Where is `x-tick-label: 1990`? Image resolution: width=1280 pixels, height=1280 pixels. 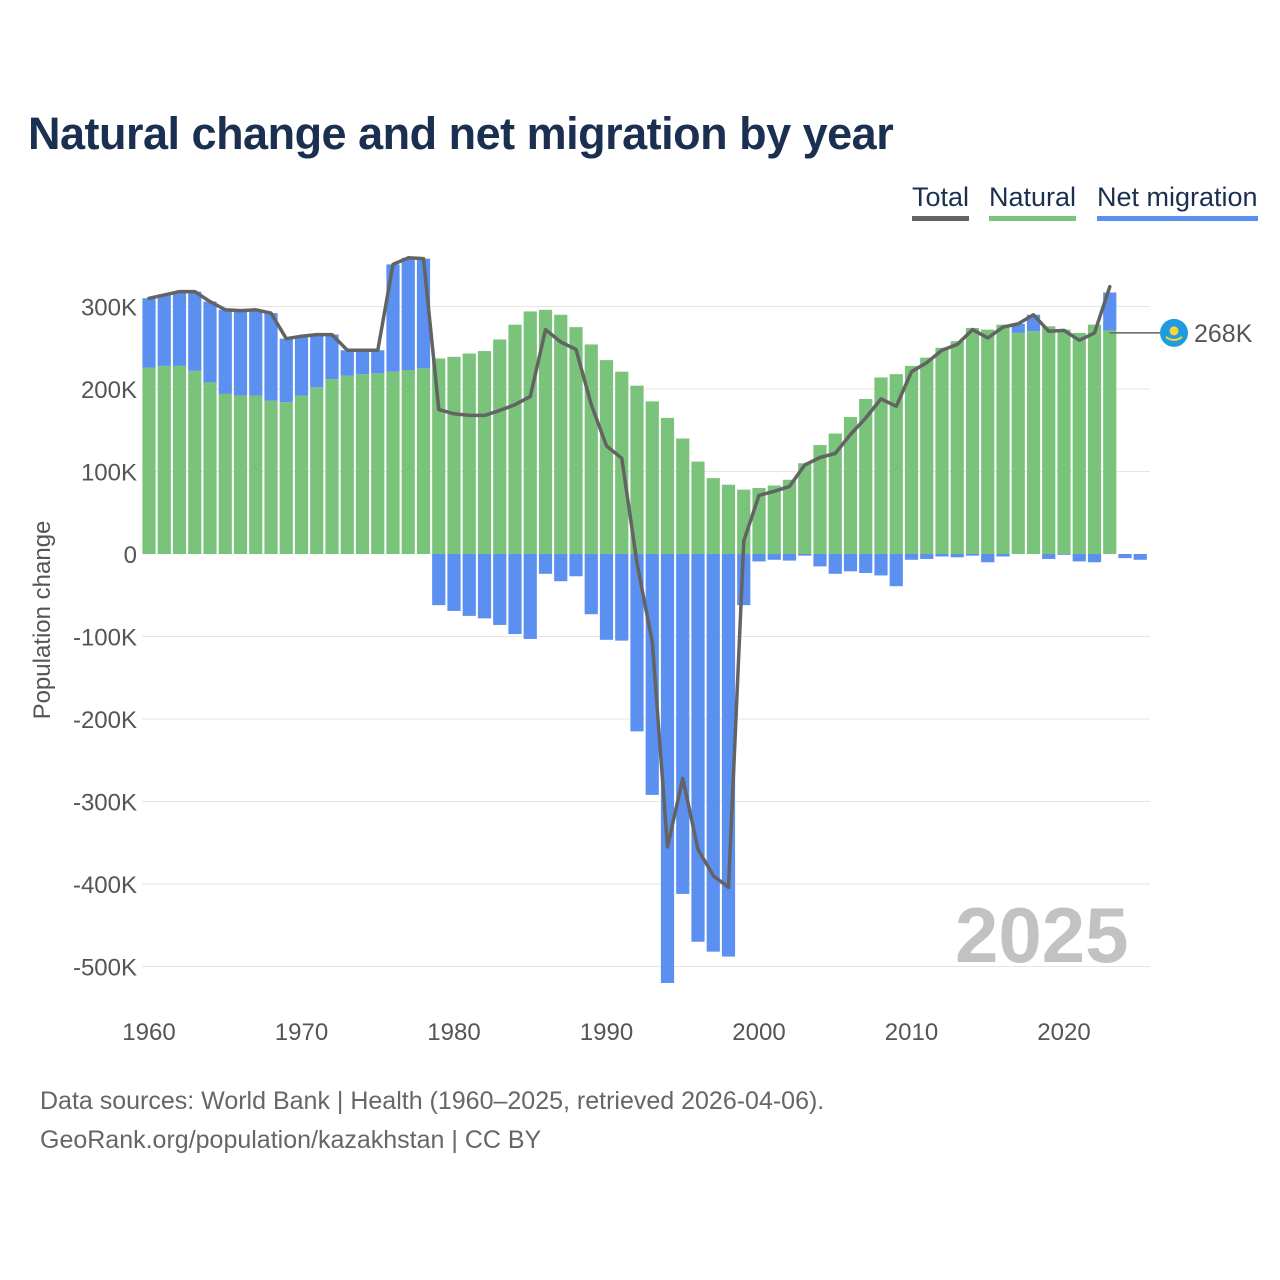
x-tick-label: 1990 is located at coordinates (606, 1032).